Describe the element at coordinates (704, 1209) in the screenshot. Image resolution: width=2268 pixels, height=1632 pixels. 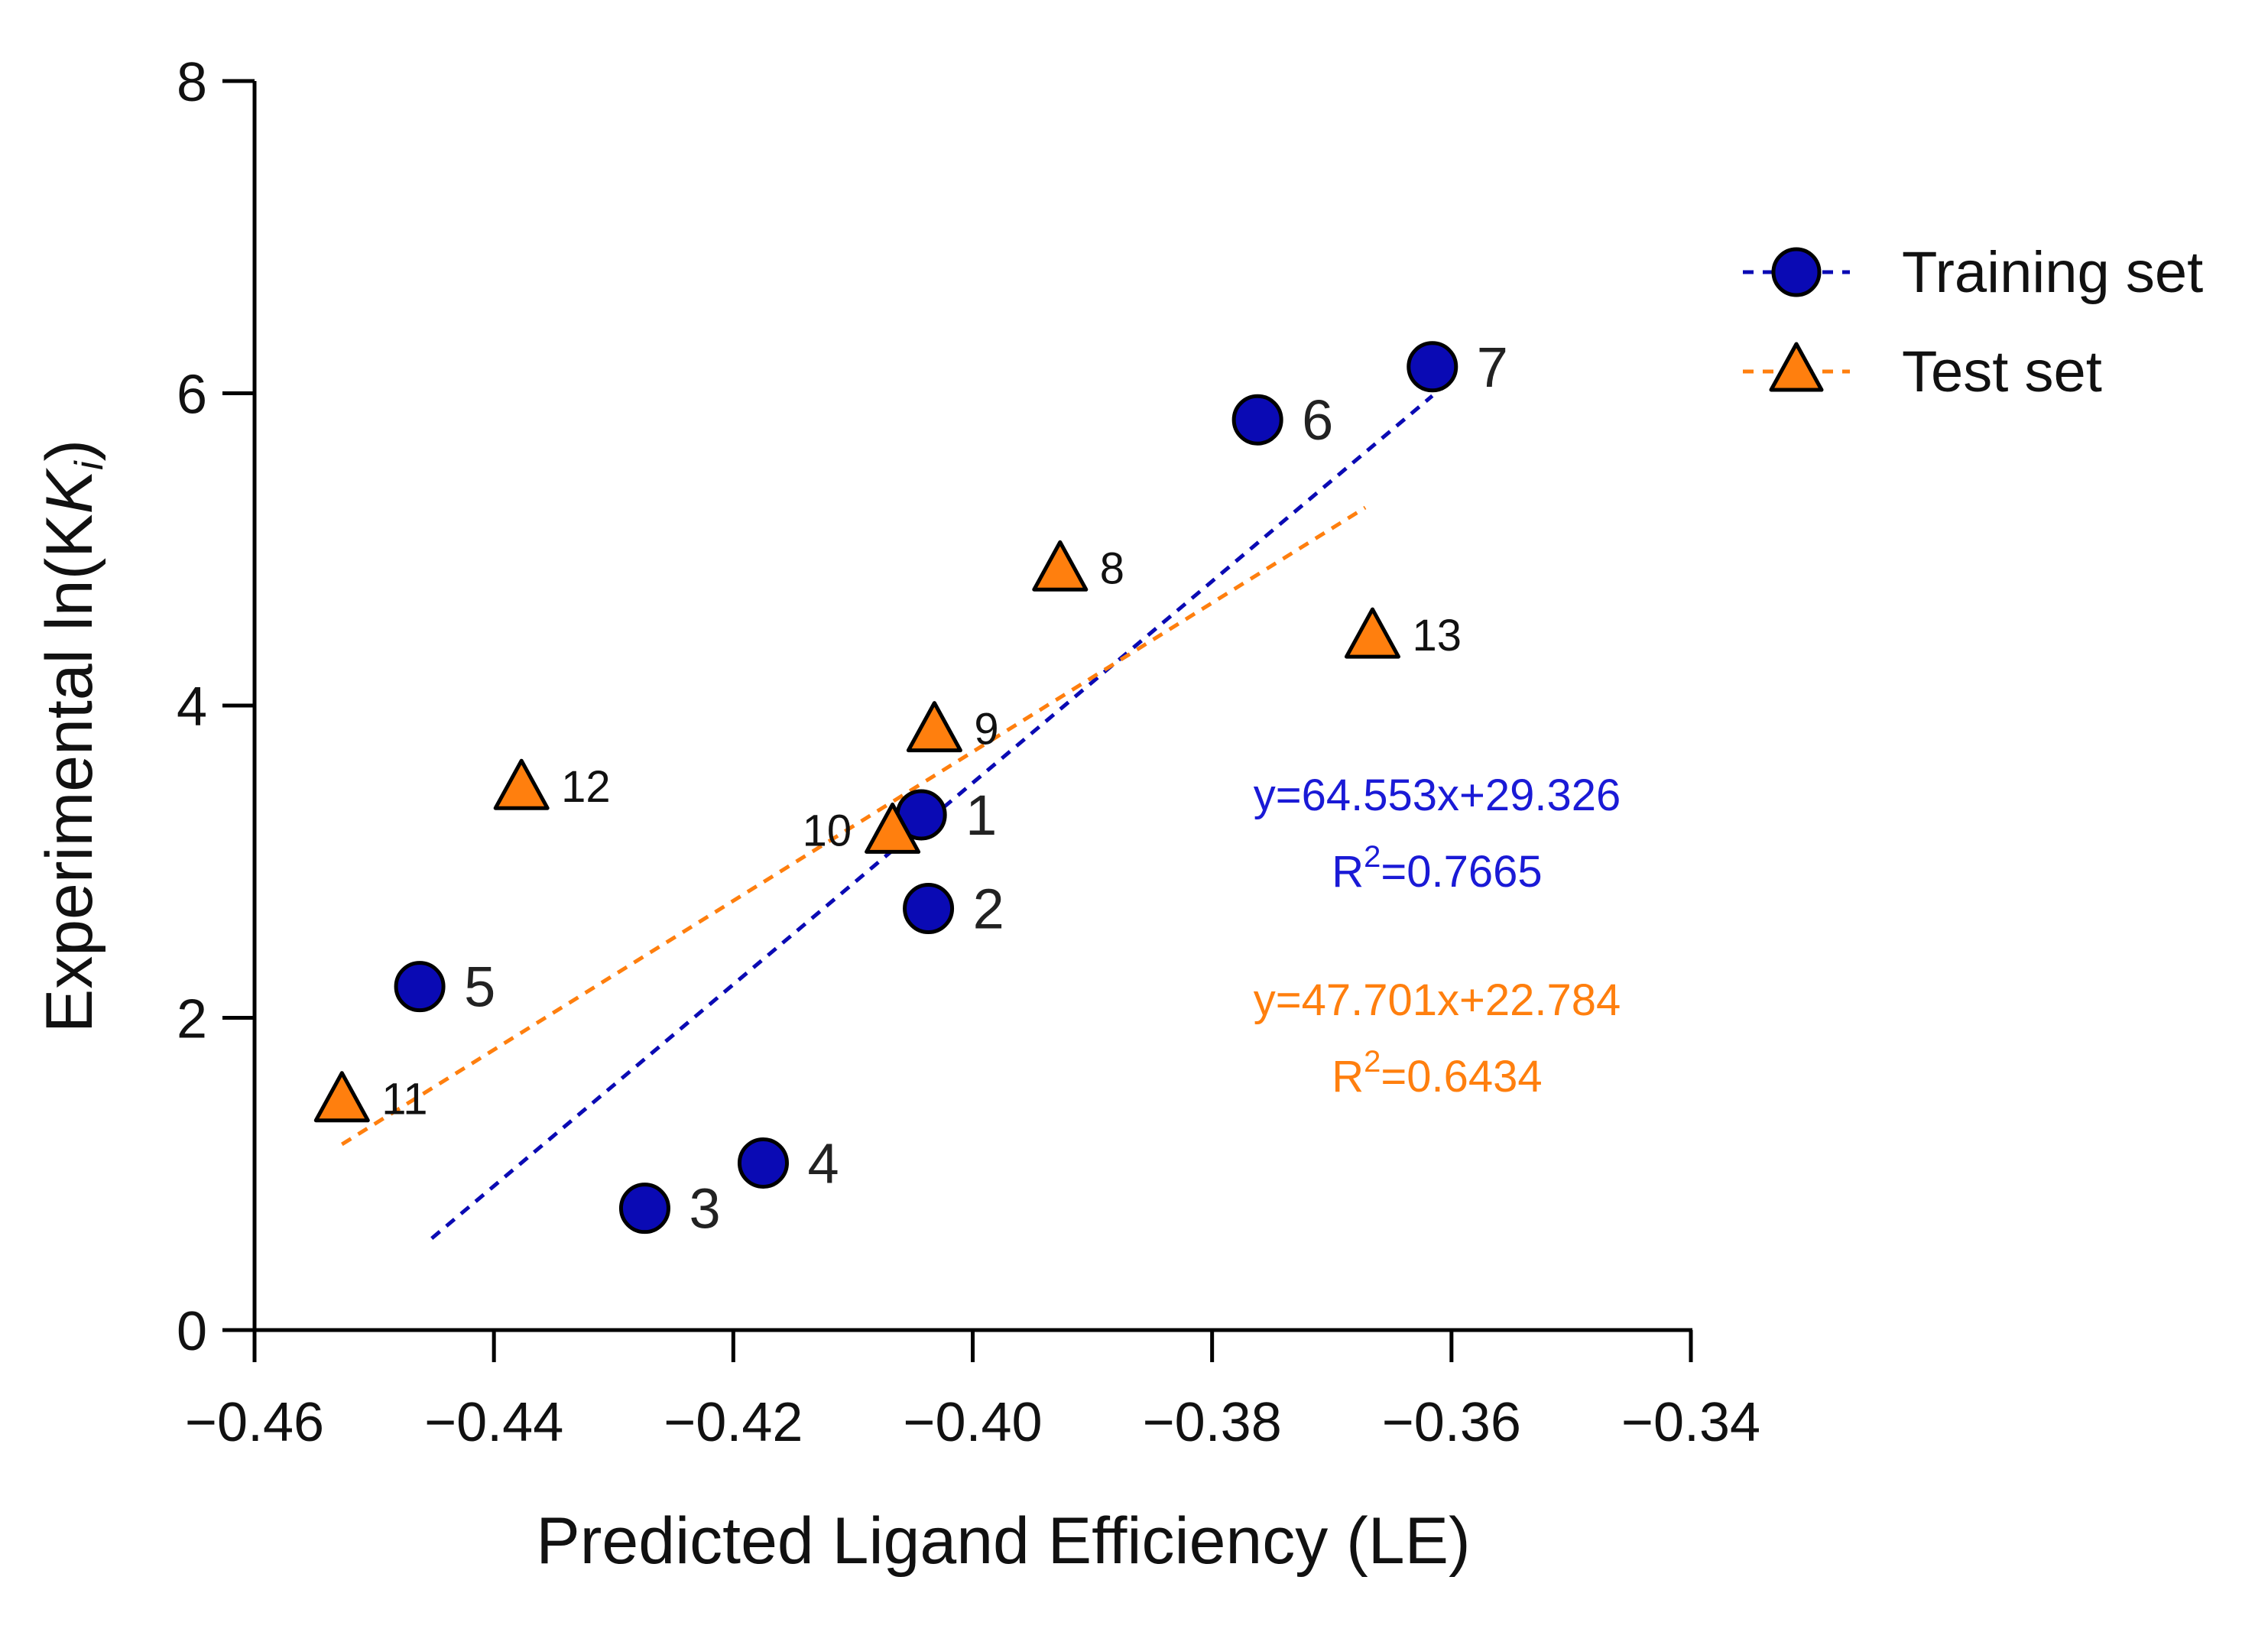
I see `point-label-3: 3` at that location.